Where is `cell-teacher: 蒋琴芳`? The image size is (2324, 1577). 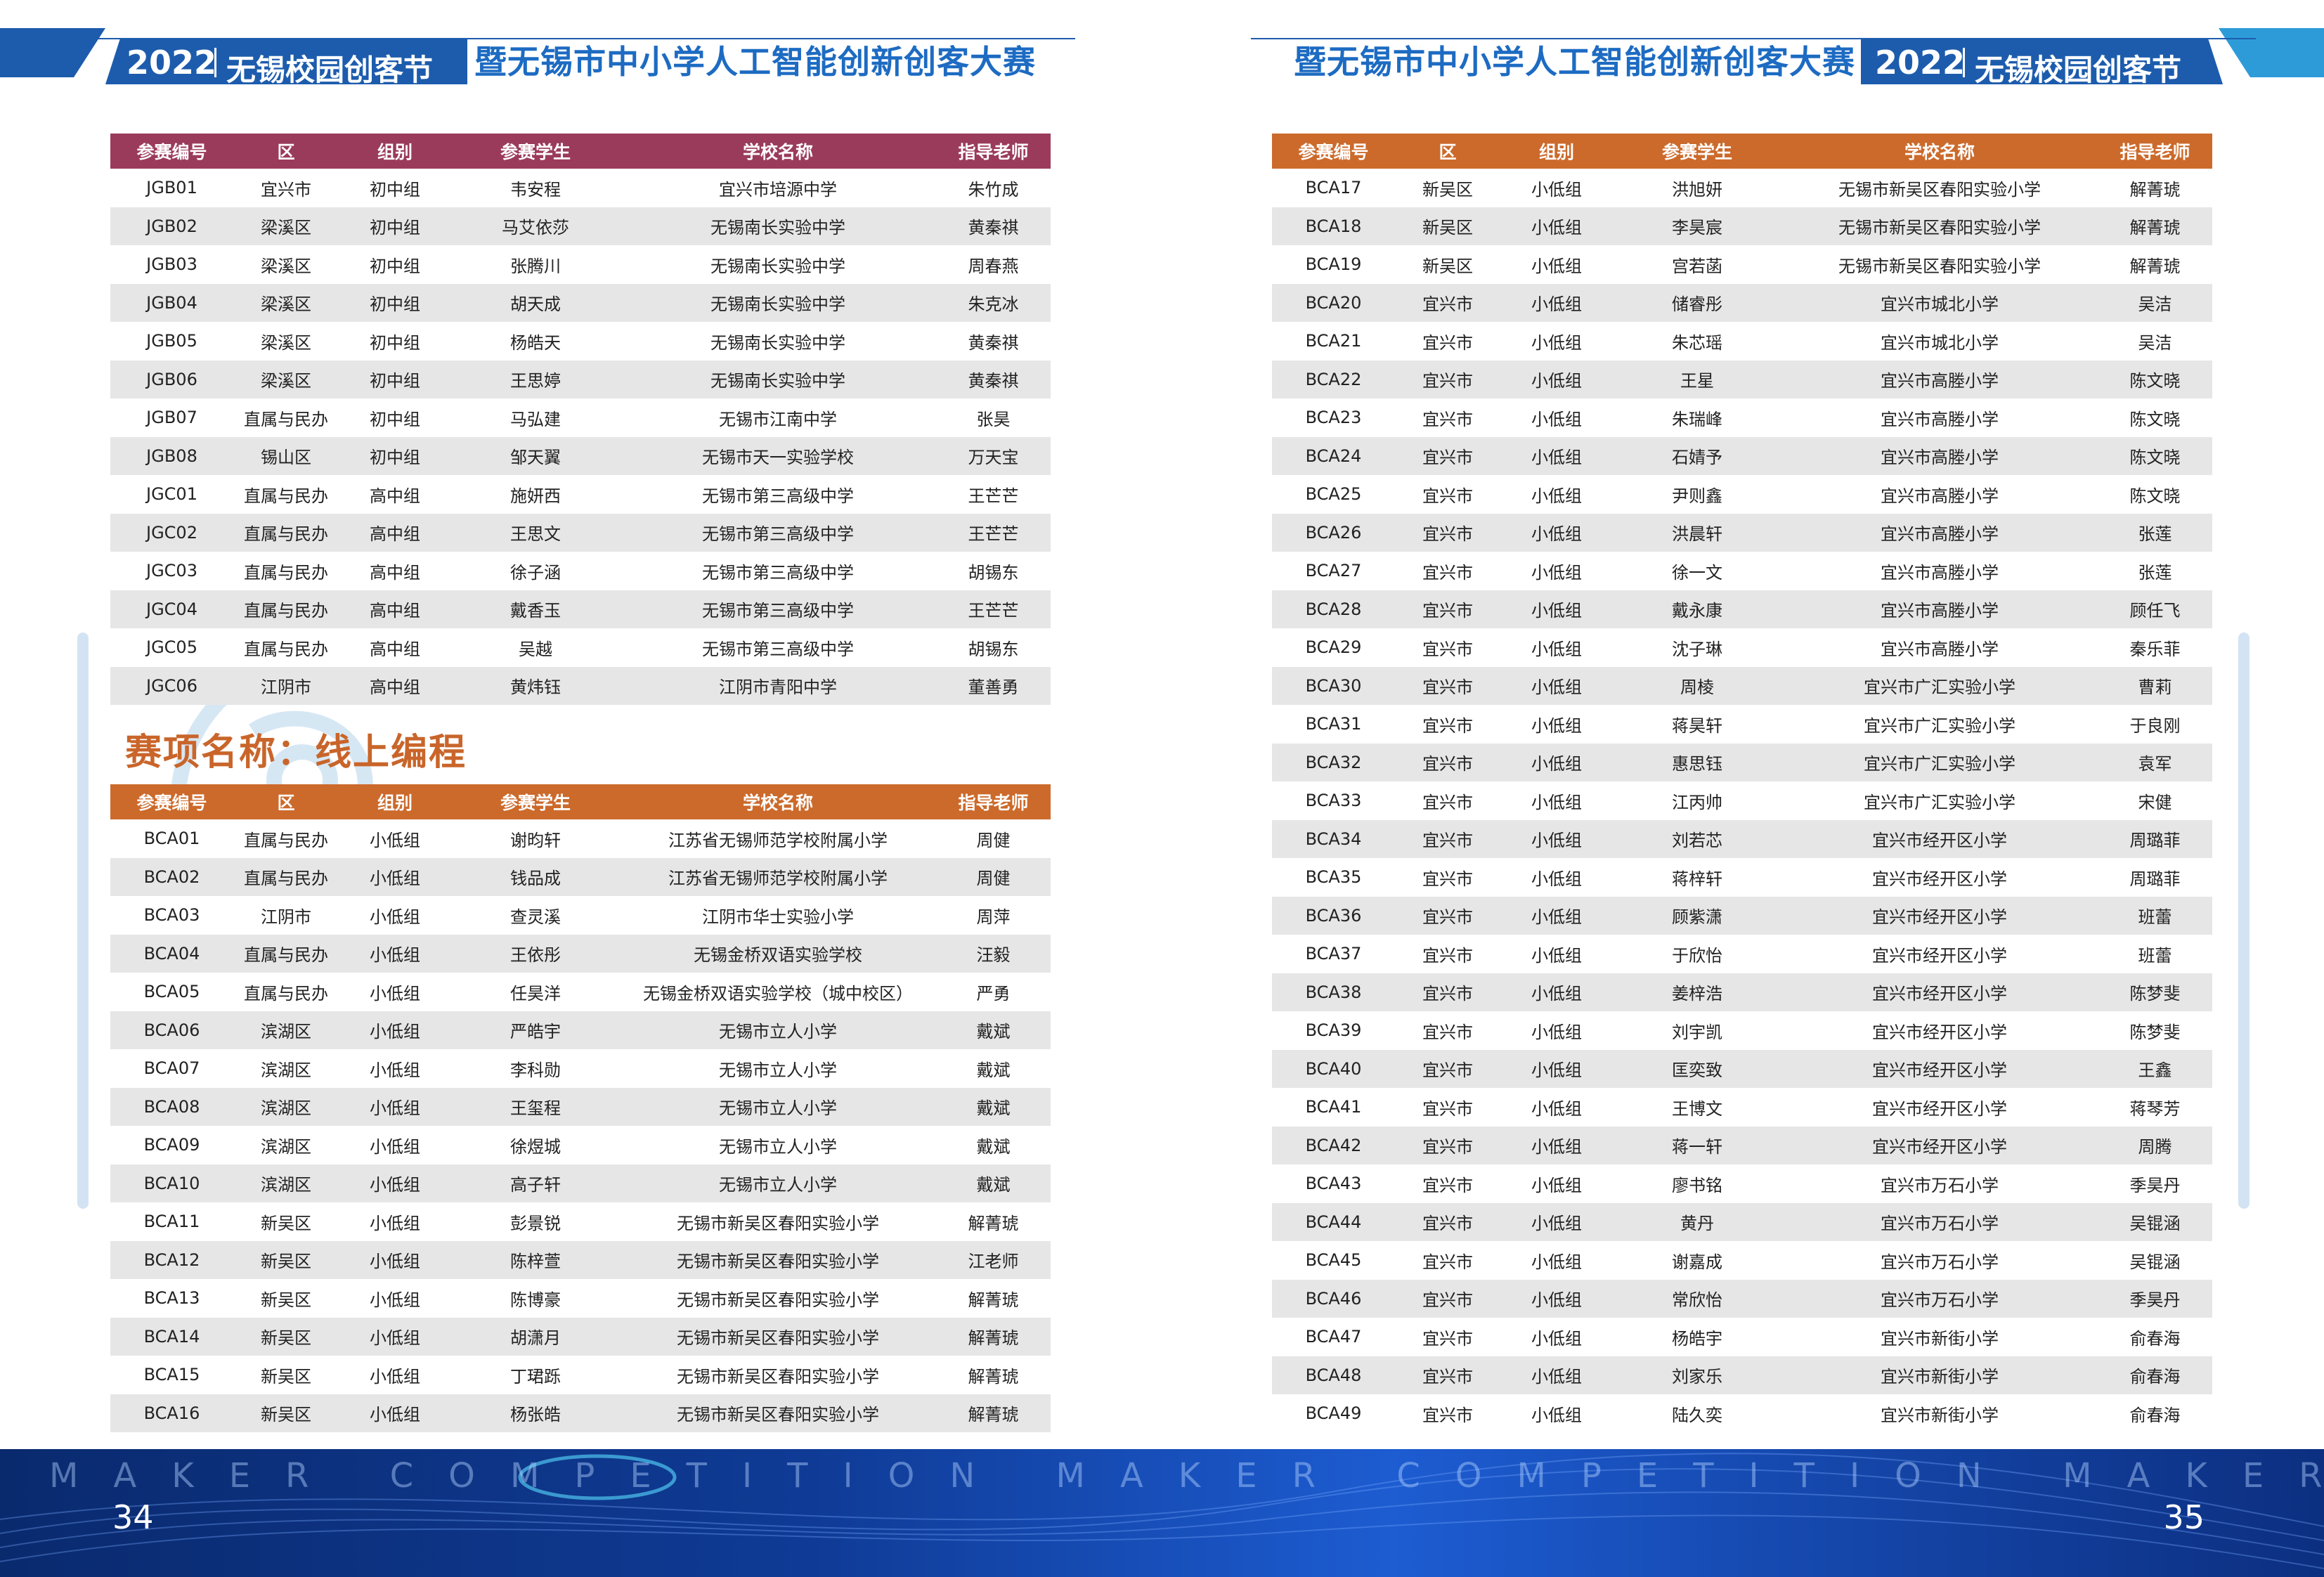
cell-teacher: 蒋琴芳 is located at coordinates (2155, 1107).